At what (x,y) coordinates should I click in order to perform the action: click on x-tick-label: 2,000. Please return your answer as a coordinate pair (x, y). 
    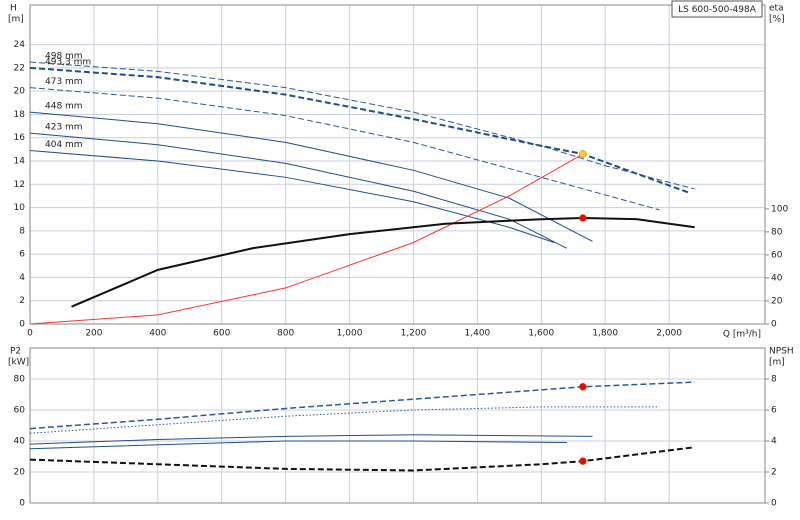
    Looking at the image, I should click on (669, 334).